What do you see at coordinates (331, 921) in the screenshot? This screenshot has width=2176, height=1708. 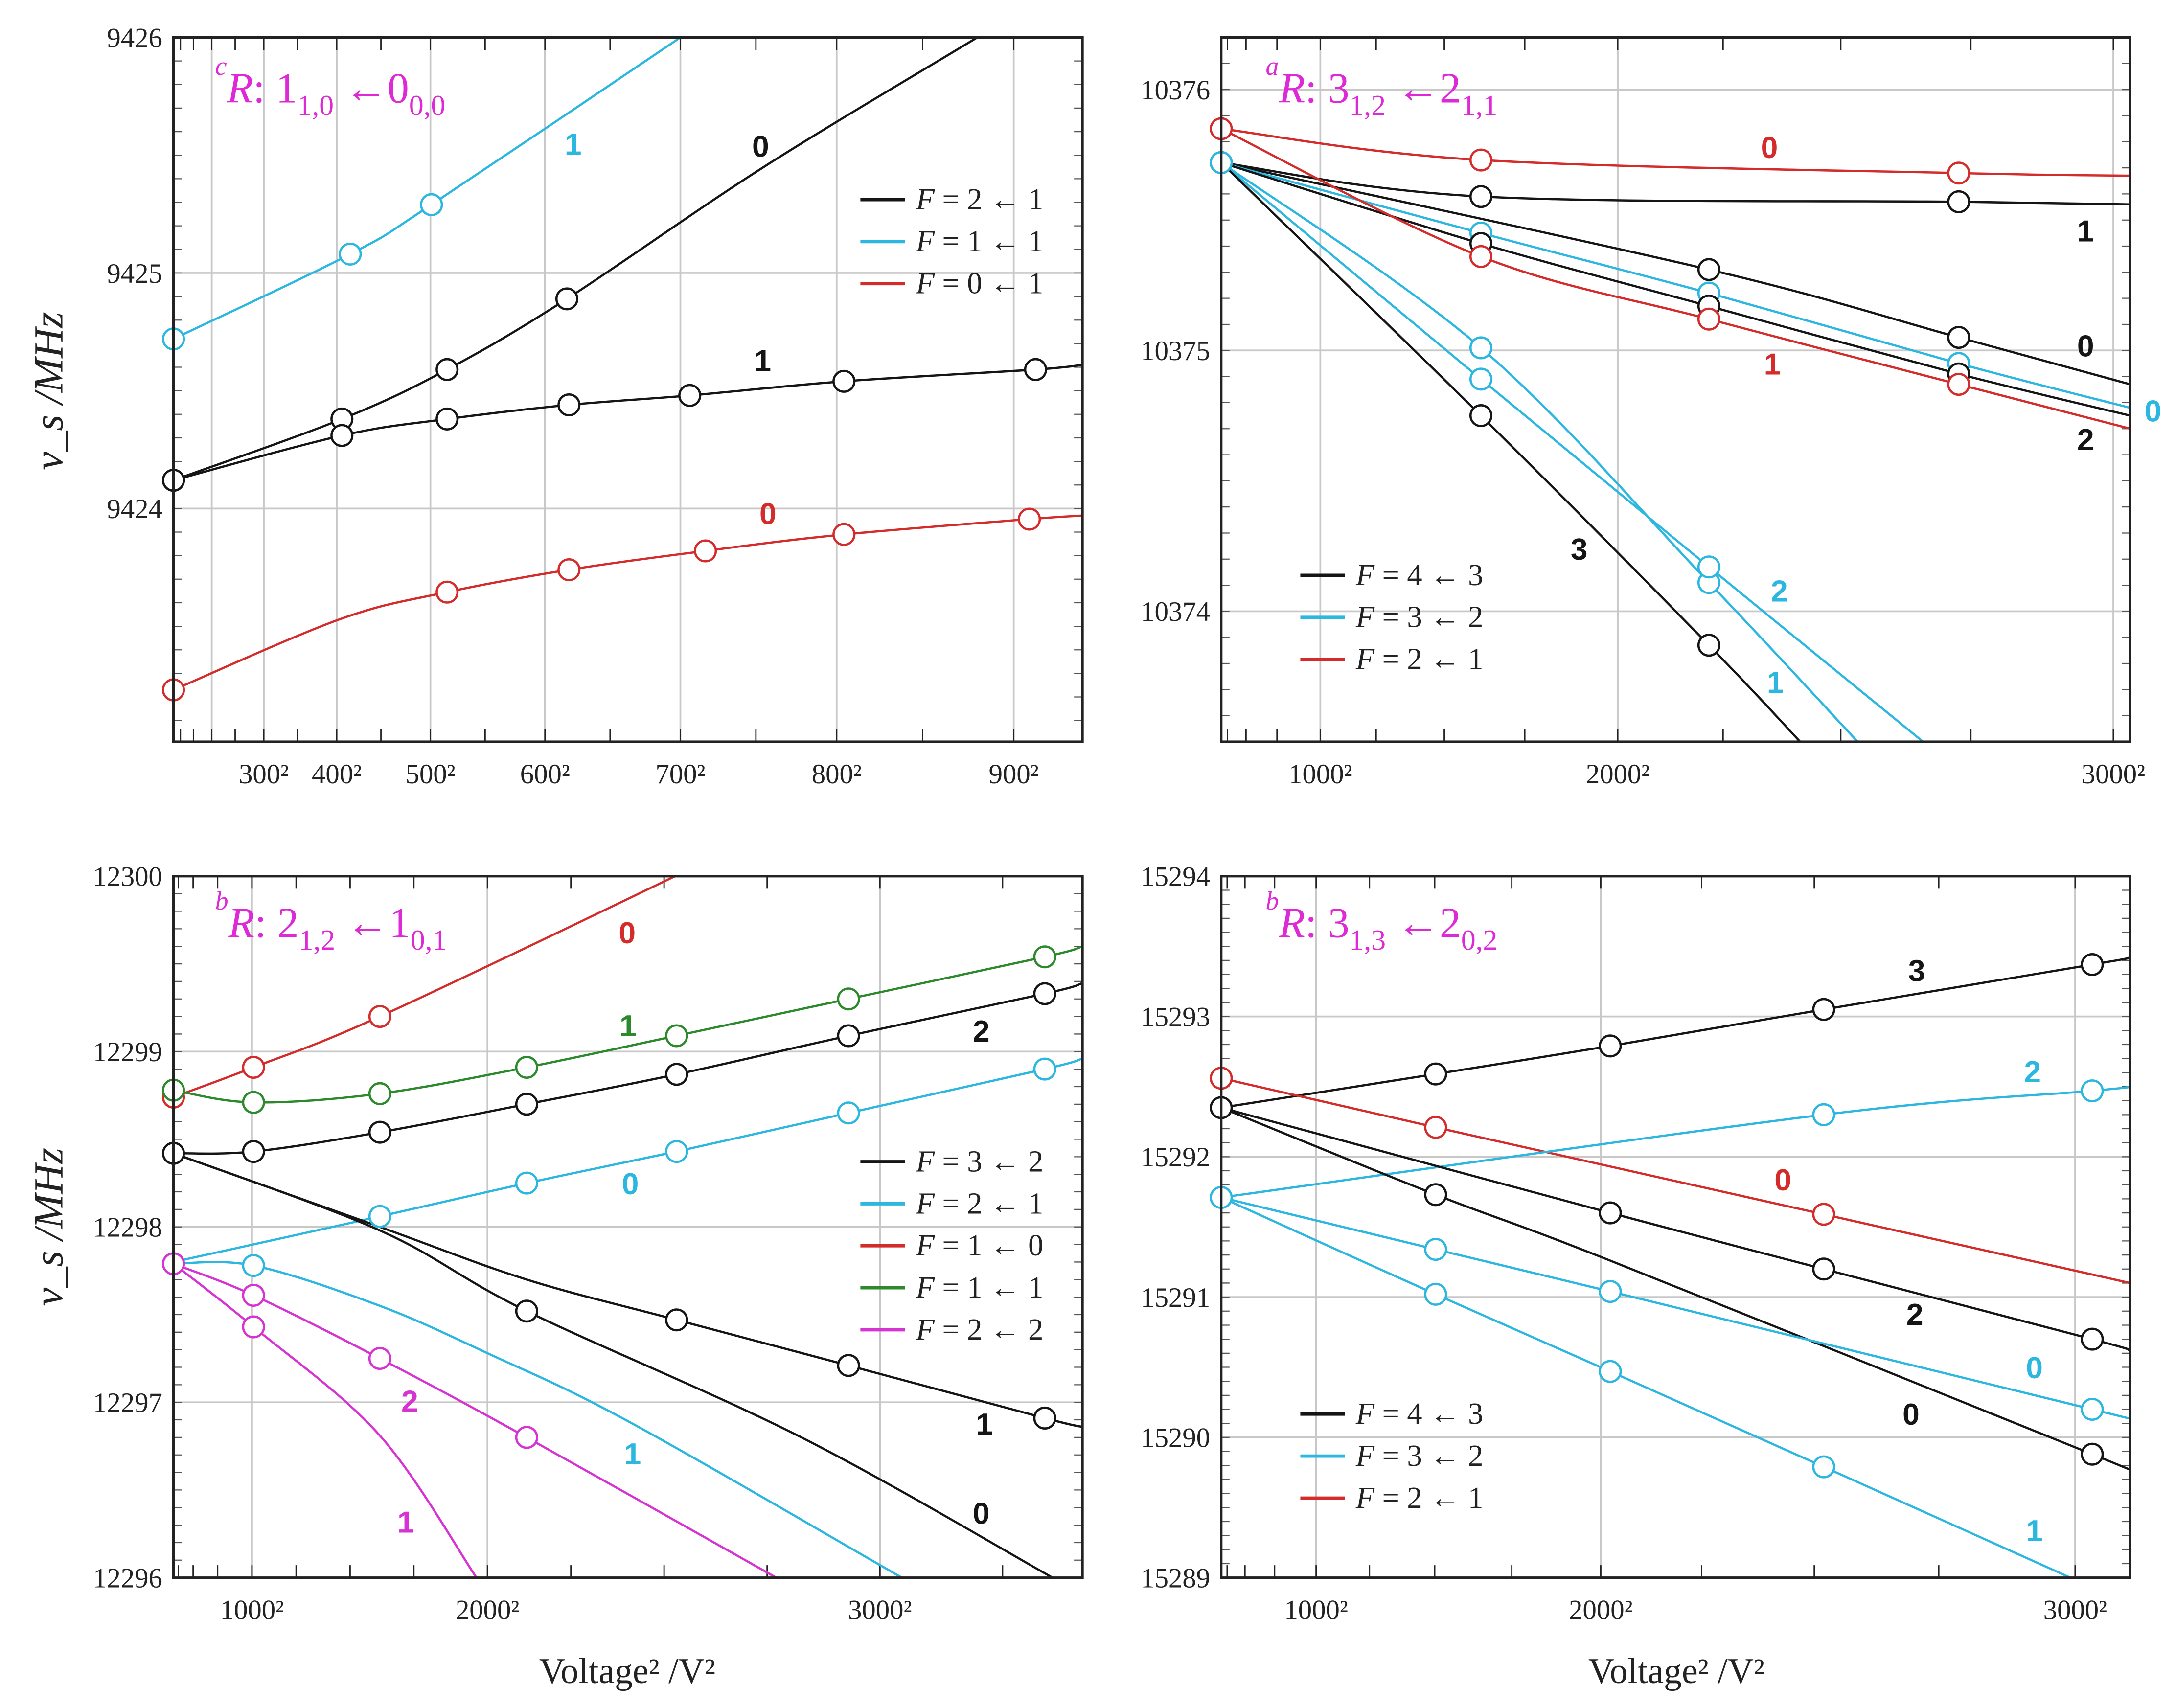 I see `transition-title: bR: 21,2 ←10,1` at bounding box center [331, 921].